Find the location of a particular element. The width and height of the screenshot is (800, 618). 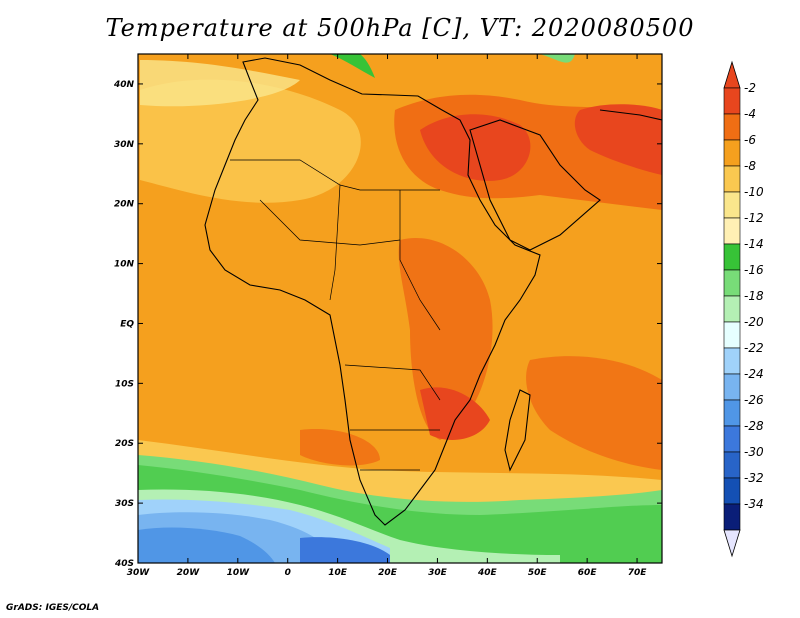

colorbar-top-arrow is located at coordinates (732, 74).